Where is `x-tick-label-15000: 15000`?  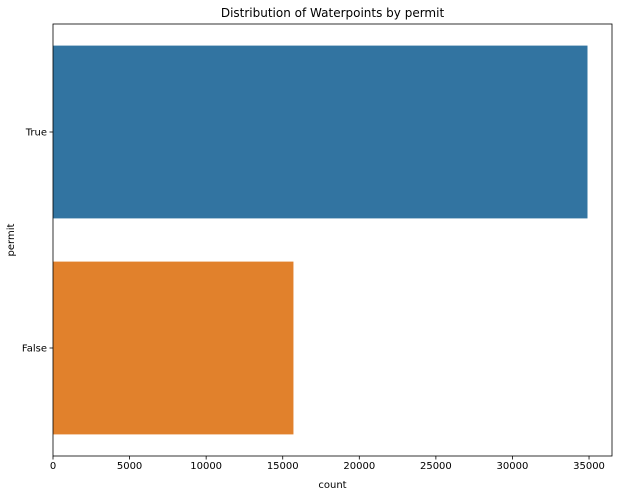 x-tick-label-15000: 15000 is located at coordinates (283, 466).